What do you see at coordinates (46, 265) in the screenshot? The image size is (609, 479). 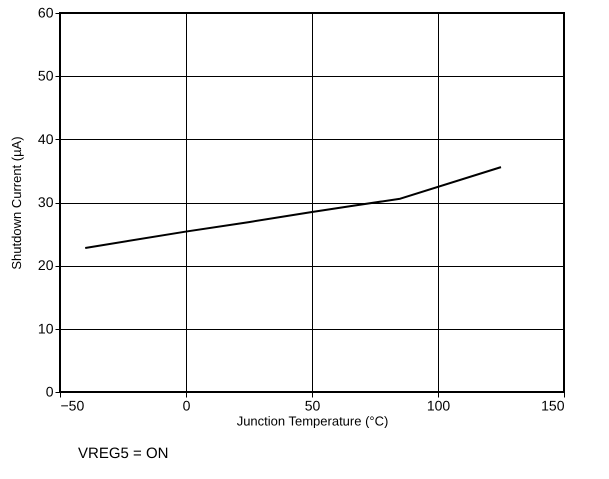 I see `y-tick-label: 20` at bounding box center [46, 265].